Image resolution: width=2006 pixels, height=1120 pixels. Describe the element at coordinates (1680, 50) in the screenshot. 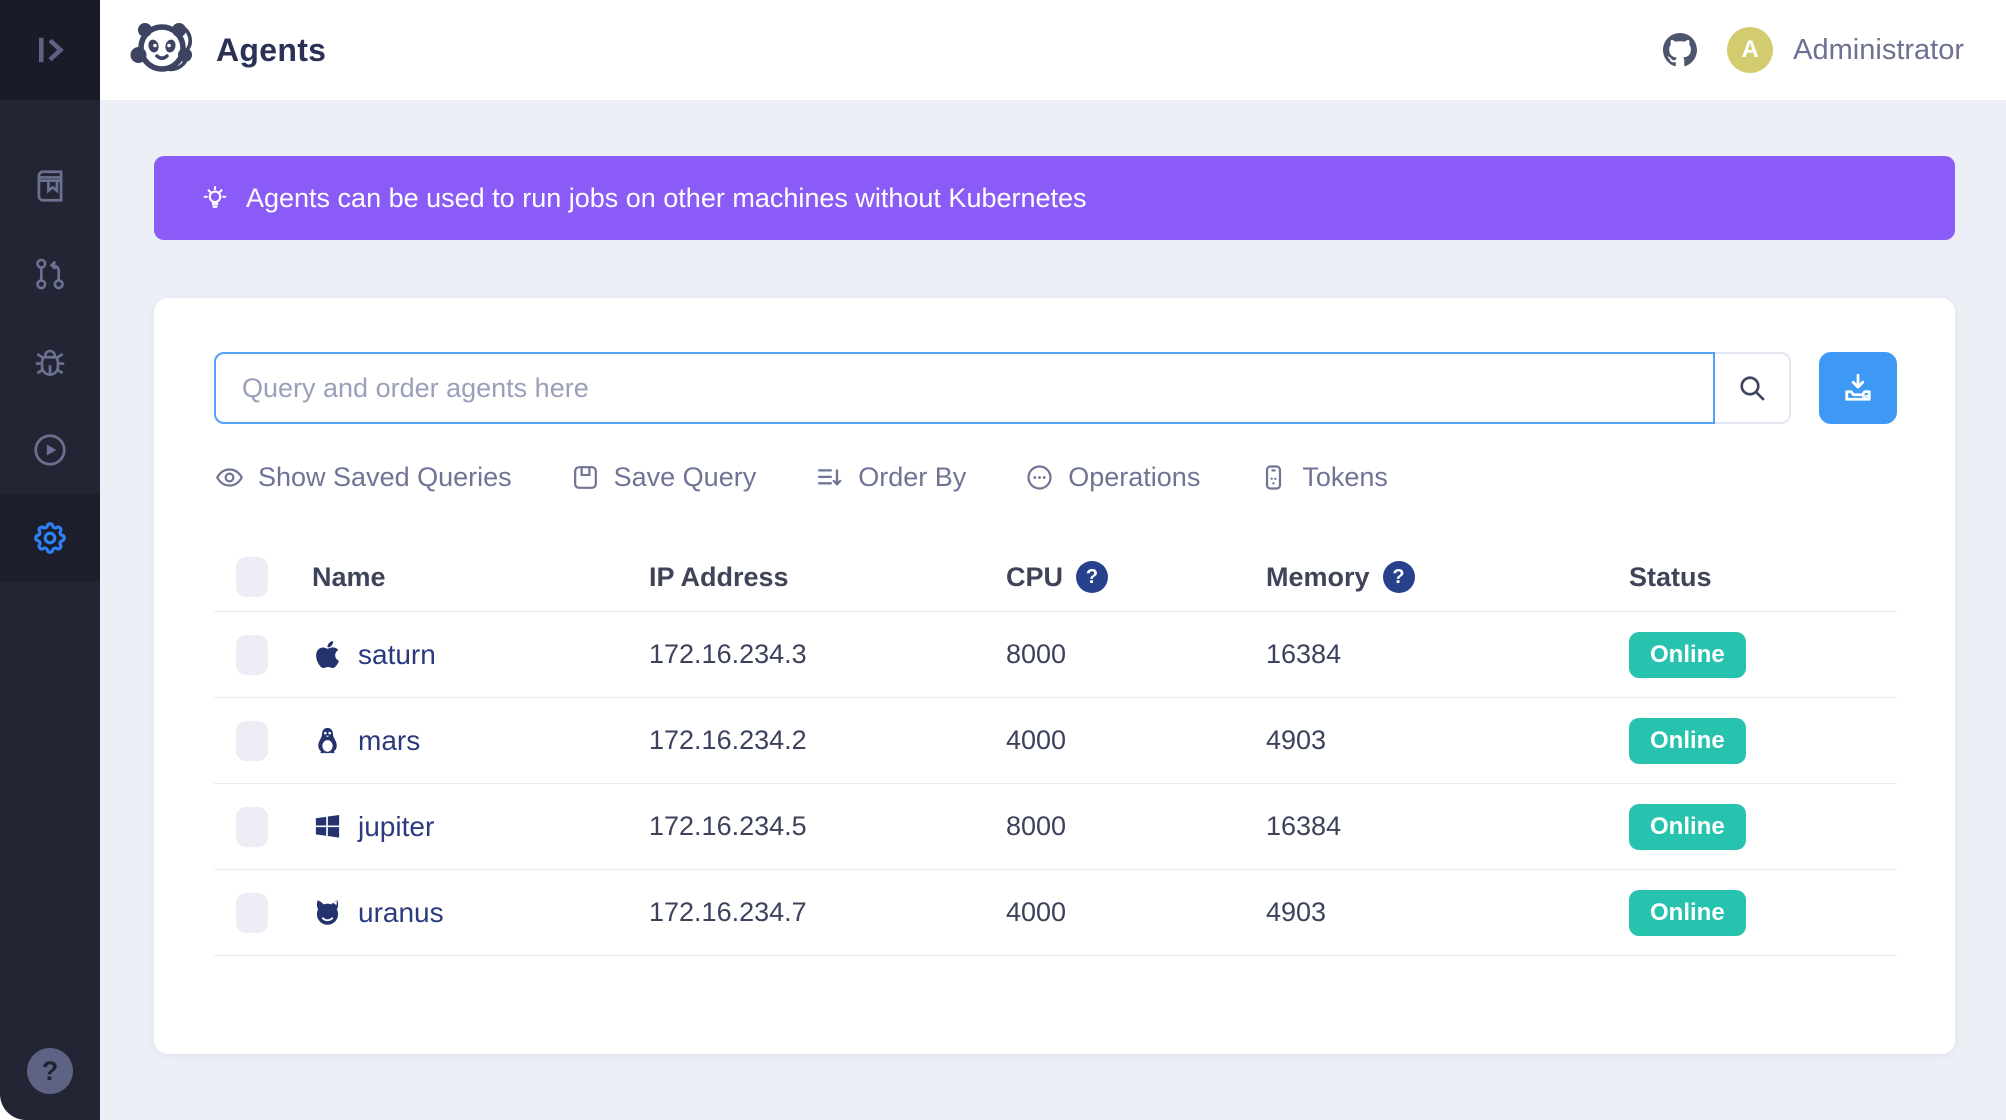

I see `github-icon` at that location.